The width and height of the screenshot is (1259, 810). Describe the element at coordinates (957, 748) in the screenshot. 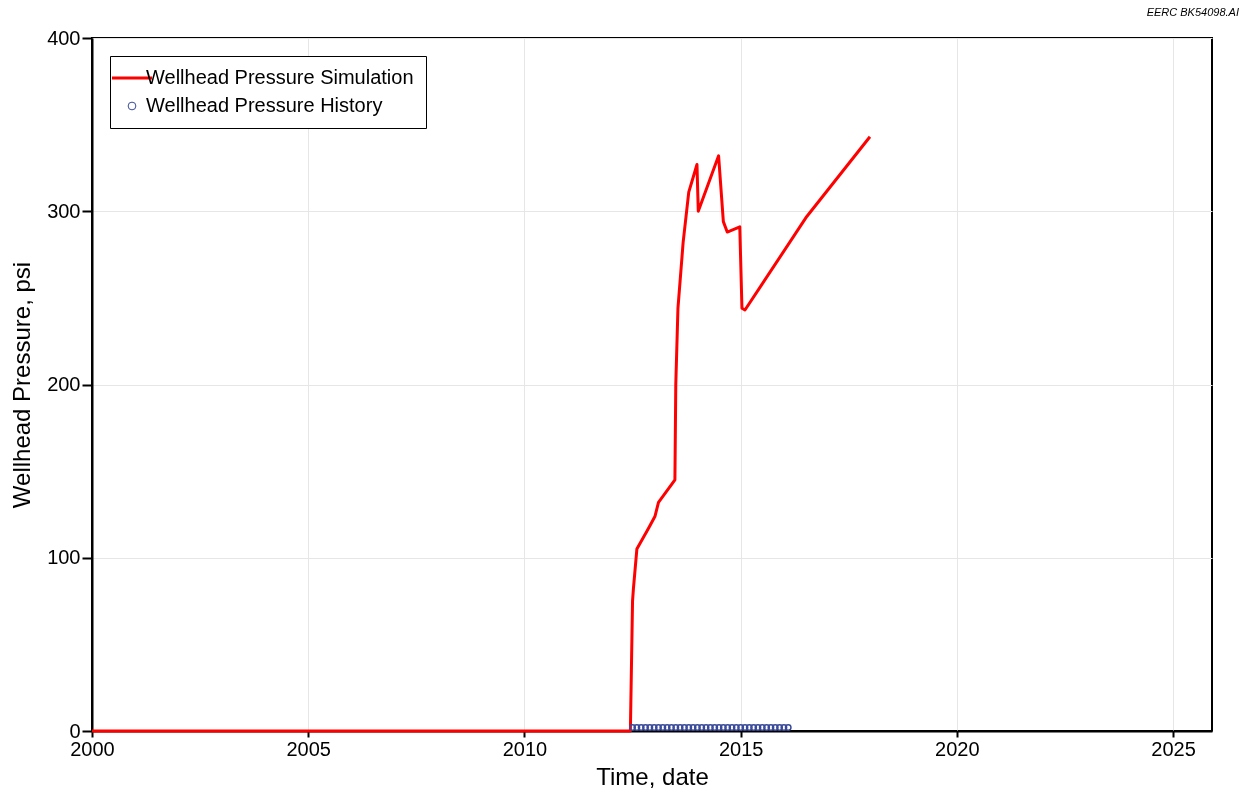

I see `x-tick-label: 2020` at that location.